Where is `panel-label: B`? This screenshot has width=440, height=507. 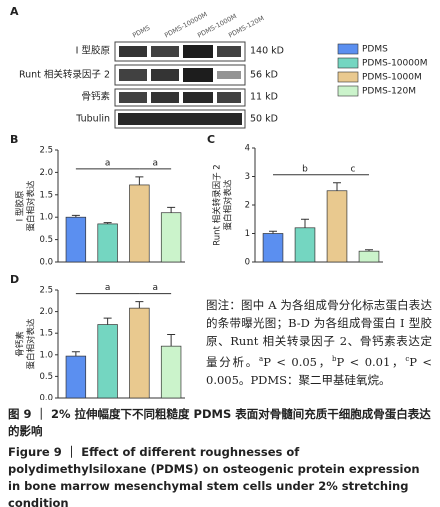 panel-label: B is located at coordinates (14, 139).